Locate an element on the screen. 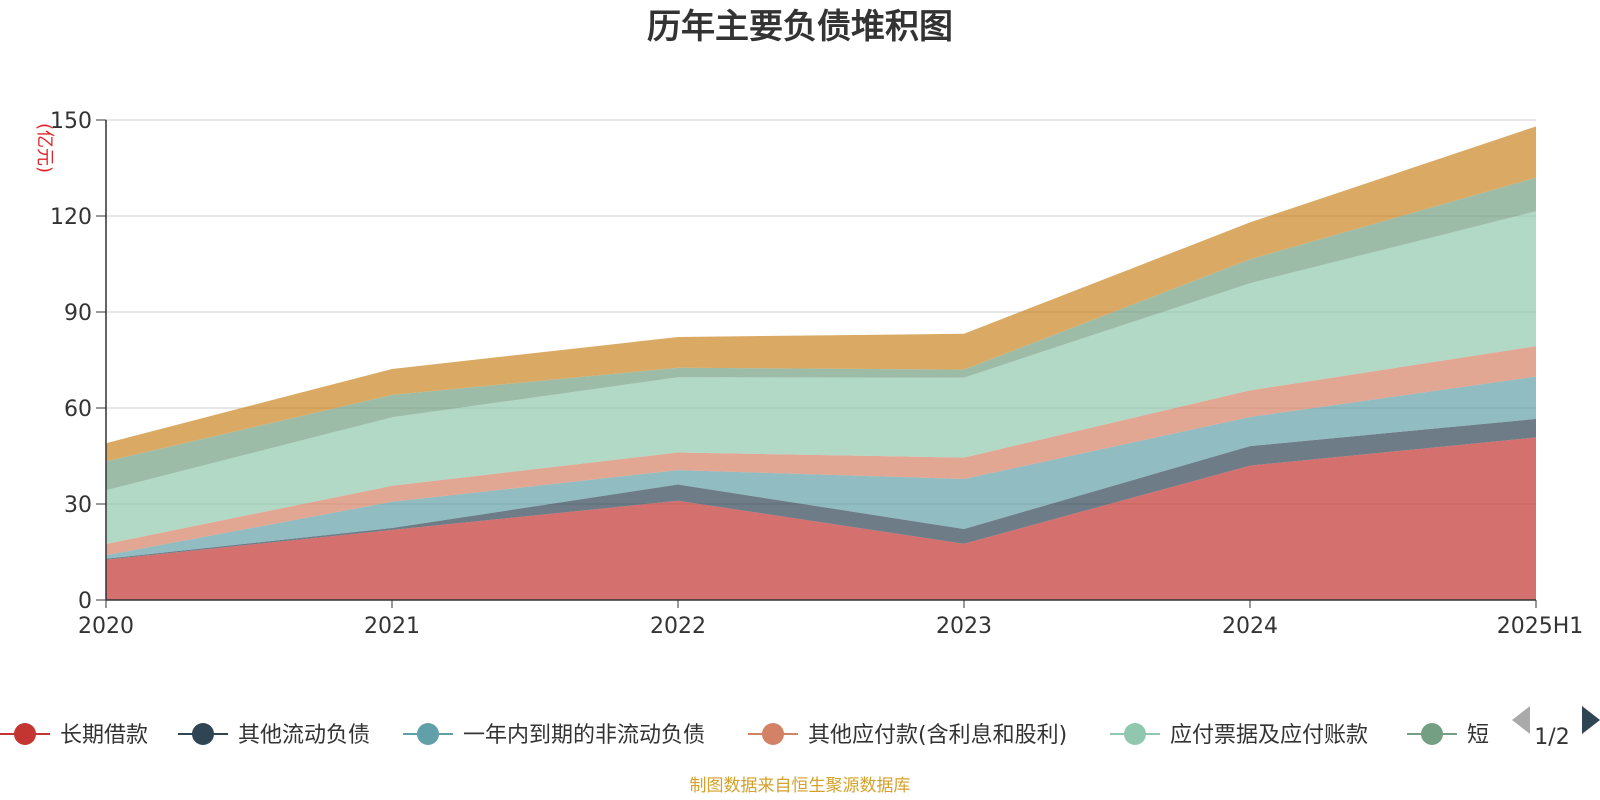 The height and width of the screenshot is (800, 1600). chart-title: 历年主要负债堆积图 is located at coordinates (800, 27).